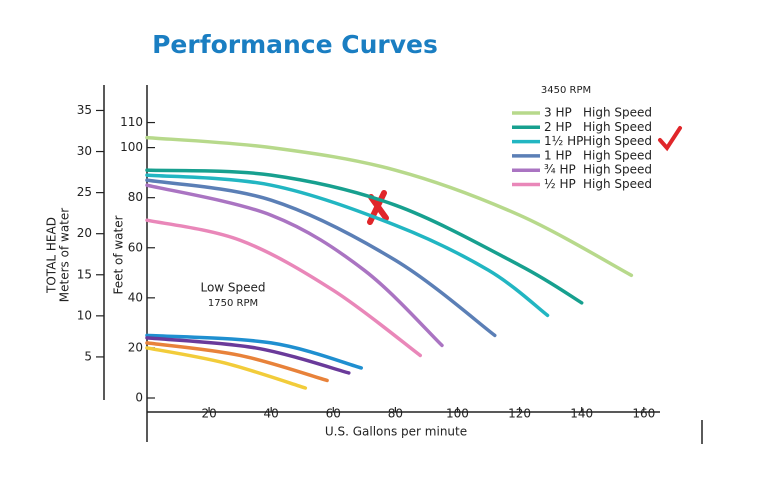 The width and height of the screenshot is (768, 489). I want to click on chart-title: Performance Curves, so click(295, 44).